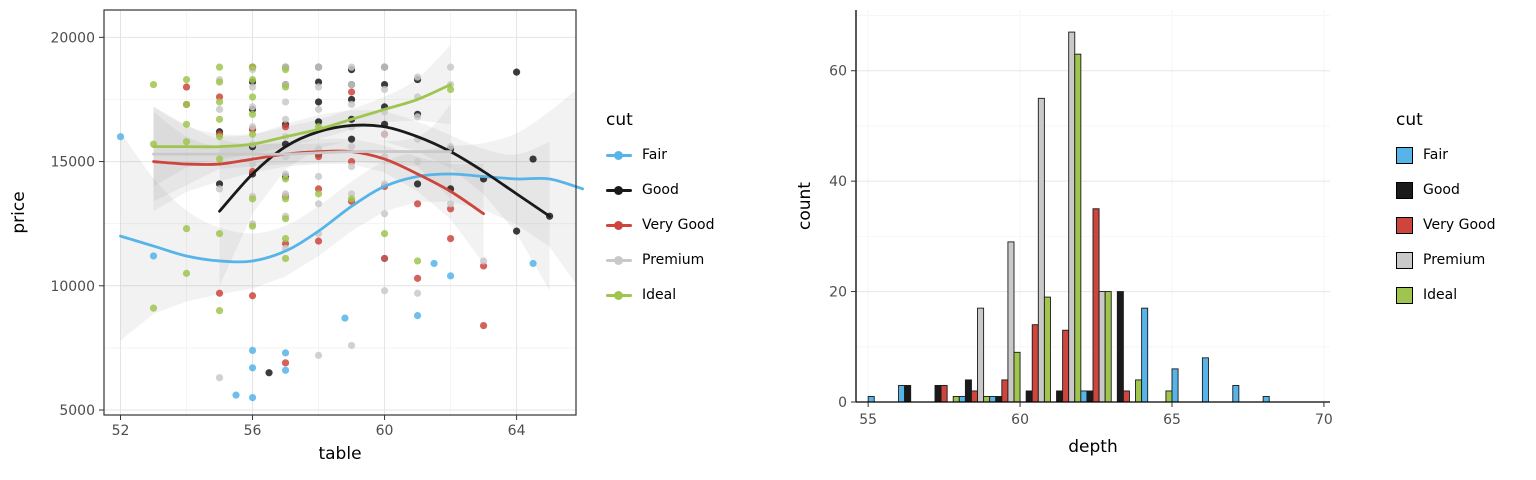 The image size is (1536, 480). What do you see at coordinates (805, 206) in the screenshot?
I see `y-axis-title: count` at bounding box center [805, 206].